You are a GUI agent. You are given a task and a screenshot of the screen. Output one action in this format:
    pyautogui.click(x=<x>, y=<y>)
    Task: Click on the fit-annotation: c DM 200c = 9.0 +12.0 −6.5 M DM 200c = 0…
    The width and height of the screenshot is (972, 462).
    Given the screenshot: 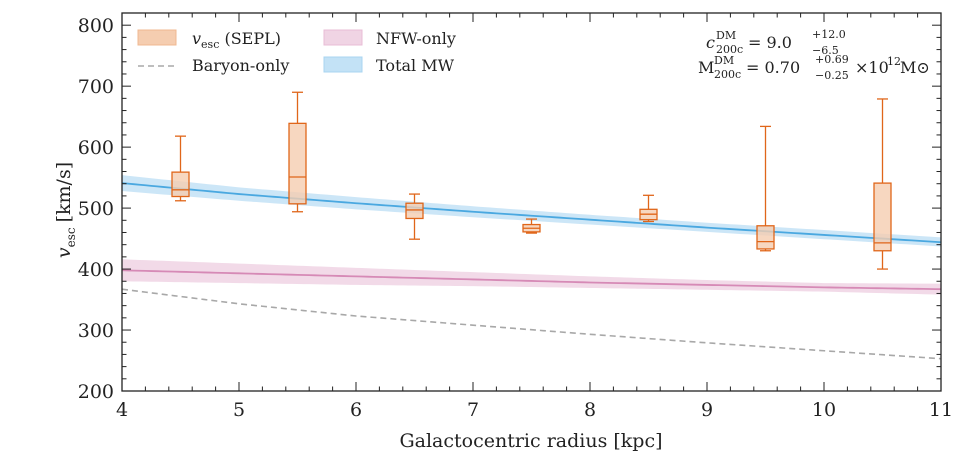 What is the action you would take?
    pyautogui.click(x=814, y=55)
    